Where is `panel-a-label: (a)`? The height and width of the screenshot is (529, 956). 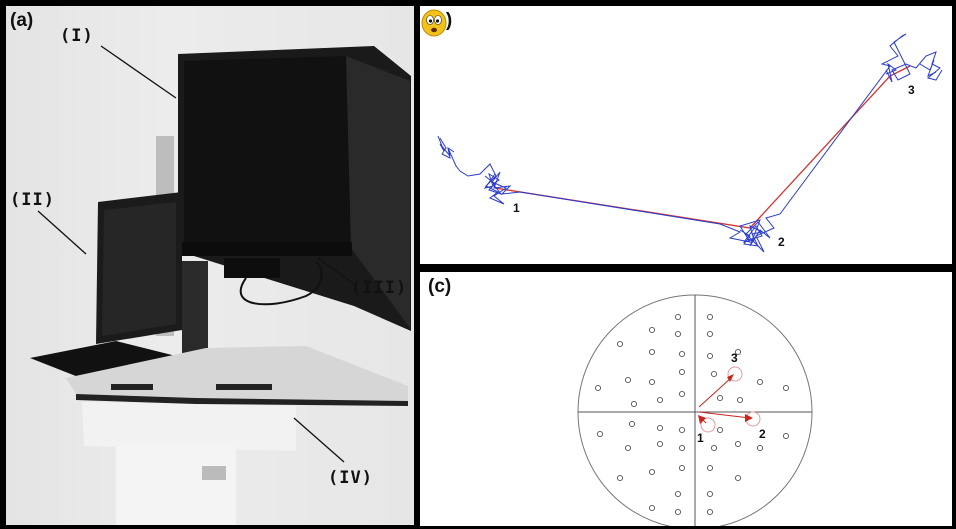 panel-a-label: (a) is located at coordinates (22, 20).